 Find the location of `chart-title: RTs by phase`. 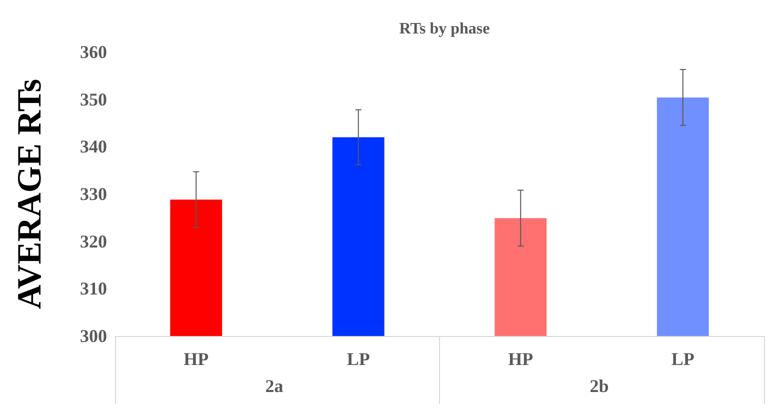

chart-title: RTs by phase is located at coordinates (444, 29).